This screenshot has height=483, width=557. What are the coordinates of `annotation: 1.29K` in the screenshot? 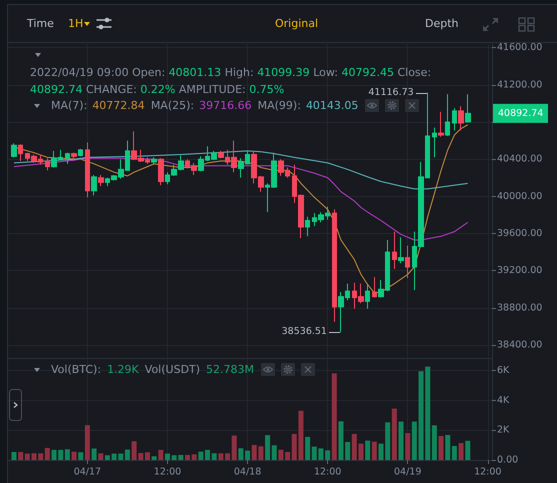 It's located at (123, 369).